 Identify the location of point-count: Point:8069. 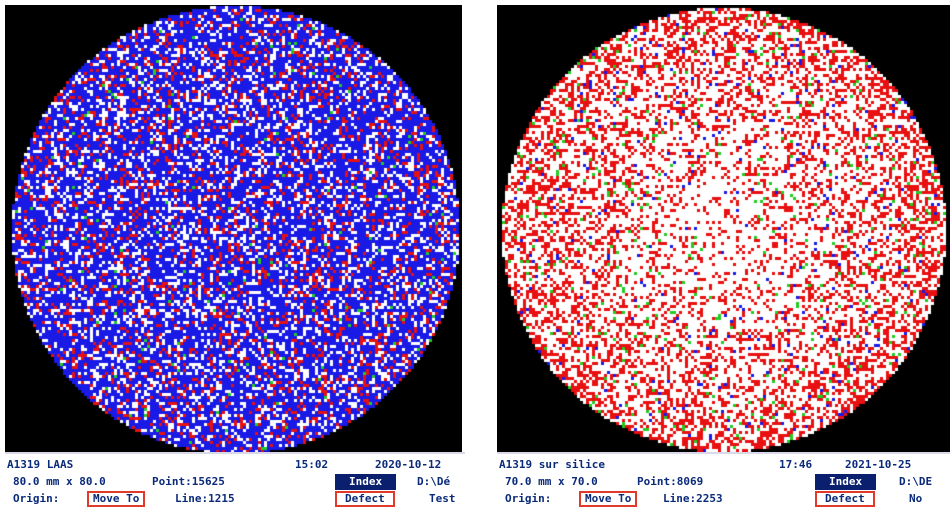
(670, 481).